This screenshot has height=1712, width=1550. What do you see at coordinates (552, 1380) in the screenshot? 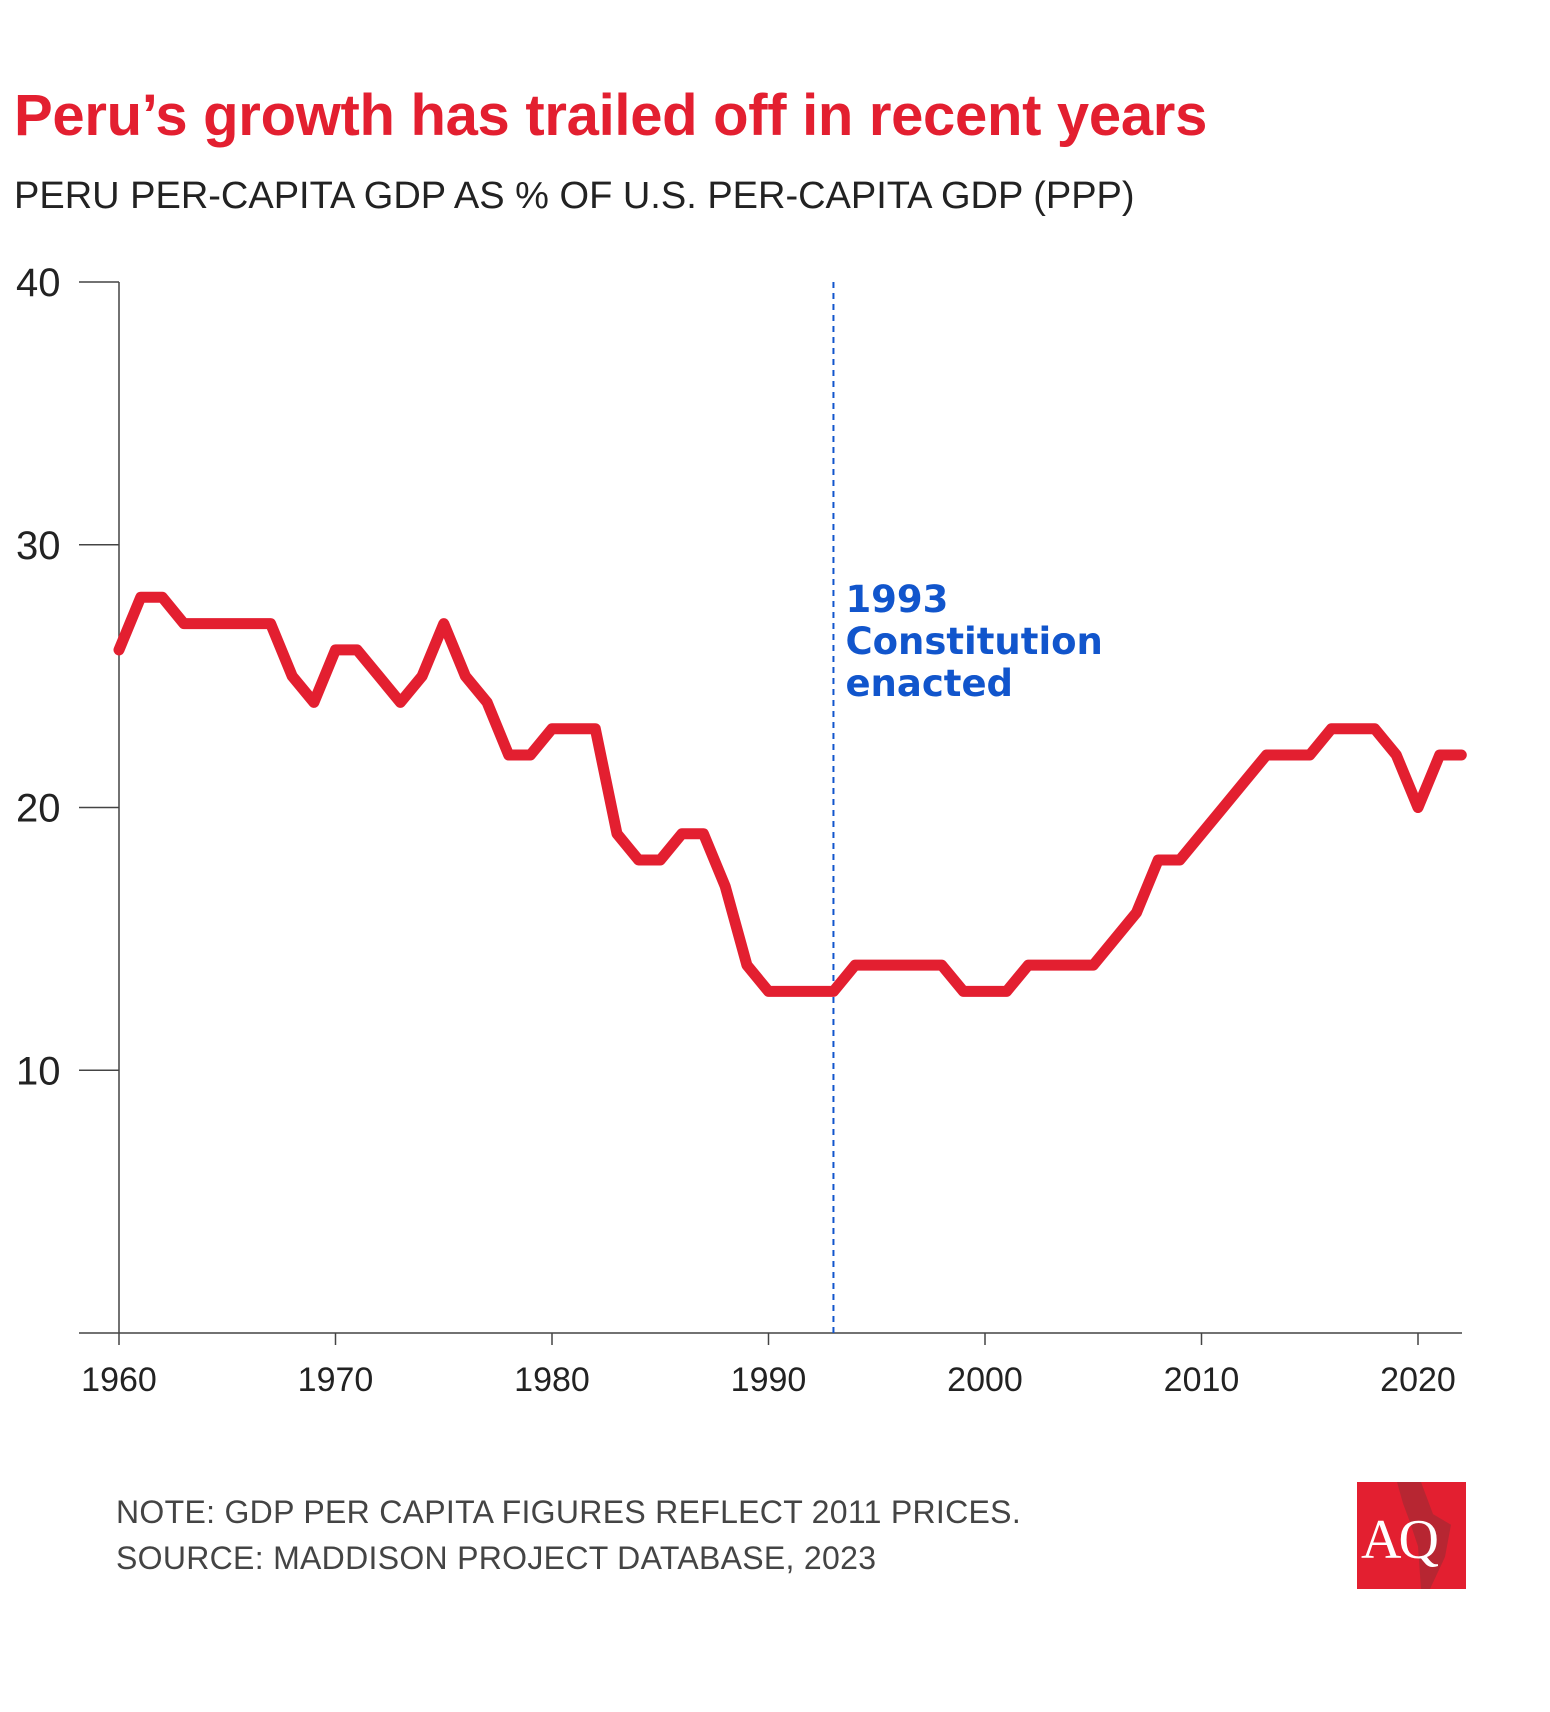
I see `x-tick-label: 1980` at bounding box center [552, 1380].